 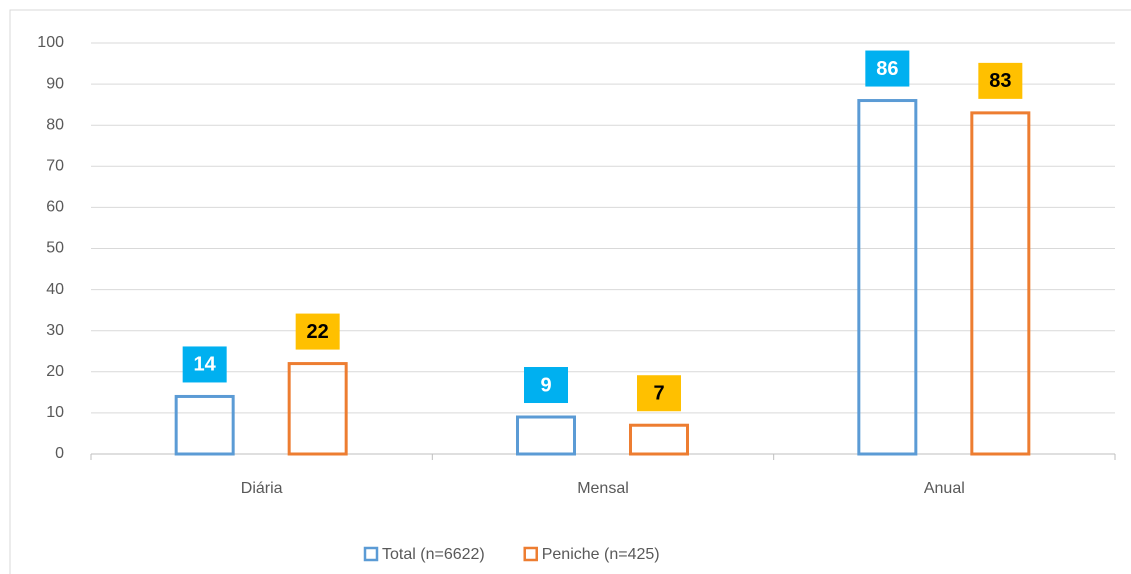 I want to click on y-tick-label: 80, so click(x=55, y=124).